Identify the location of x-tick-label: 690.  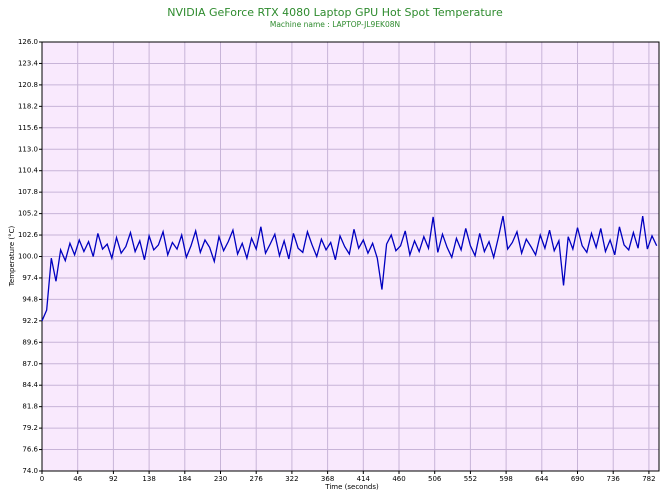
(577, 479).